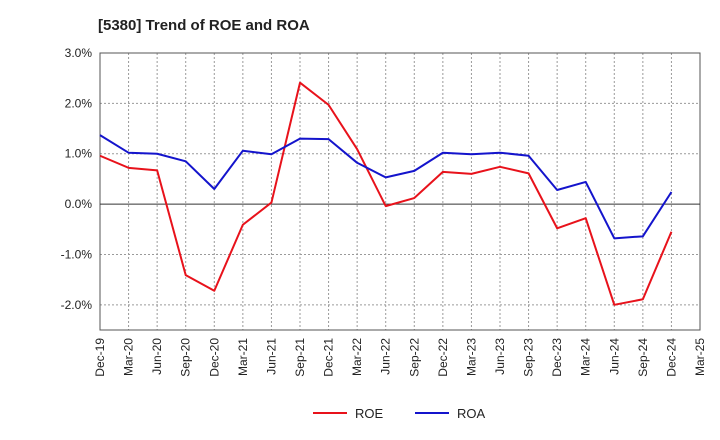 Image resolution: width=720 pixels, height=440 pixels. I want to click on x-tick-label: Mar-23, so click(471, 357).